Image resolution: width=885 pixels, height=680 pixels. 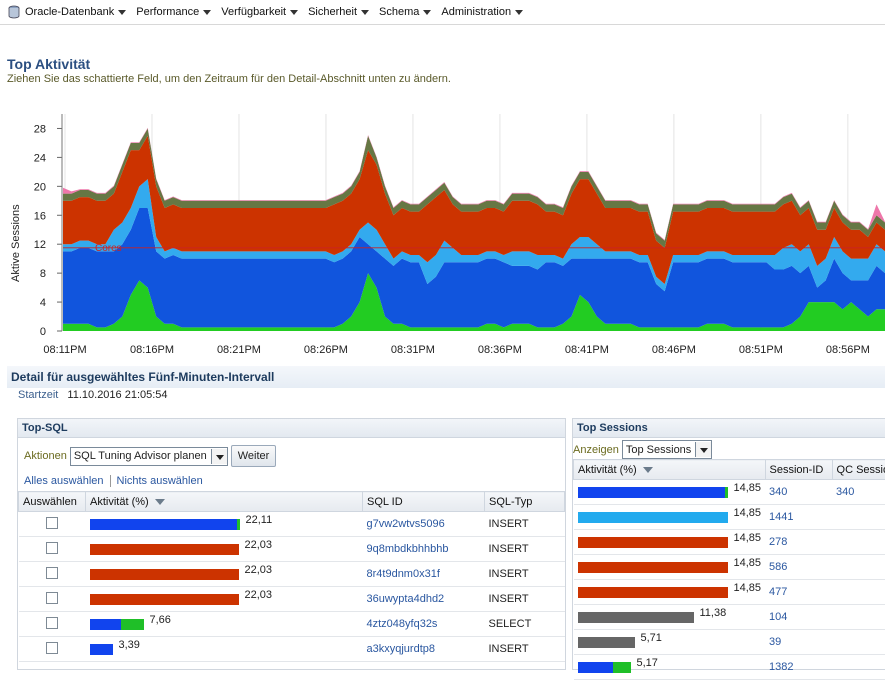 What do you see at coordinates (667, 449) in the screenshot?
I see `show-select: Top Sessions` at bounding box center [667, 449].